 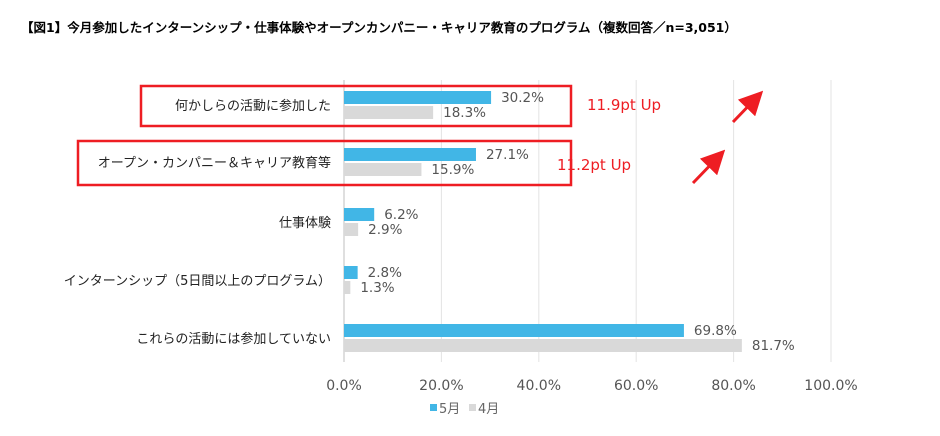 What do you see at coordinates (452, 170) in the screenshot?
I see `value-label-april: 15.9%` at bounding box center [452, 170].